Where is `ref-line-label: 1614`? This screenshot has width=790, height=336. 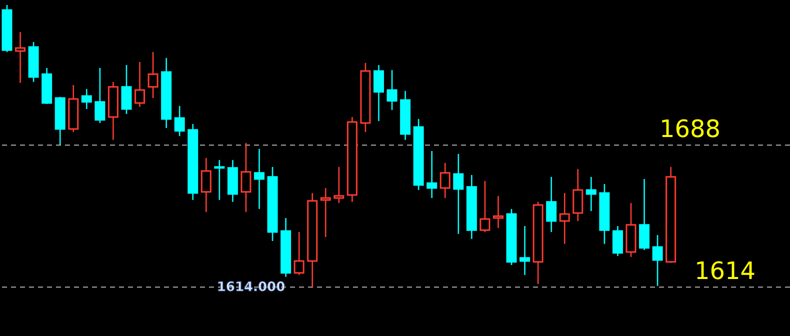 ref-line-label: 1614 is located at coordinates (725, 271).